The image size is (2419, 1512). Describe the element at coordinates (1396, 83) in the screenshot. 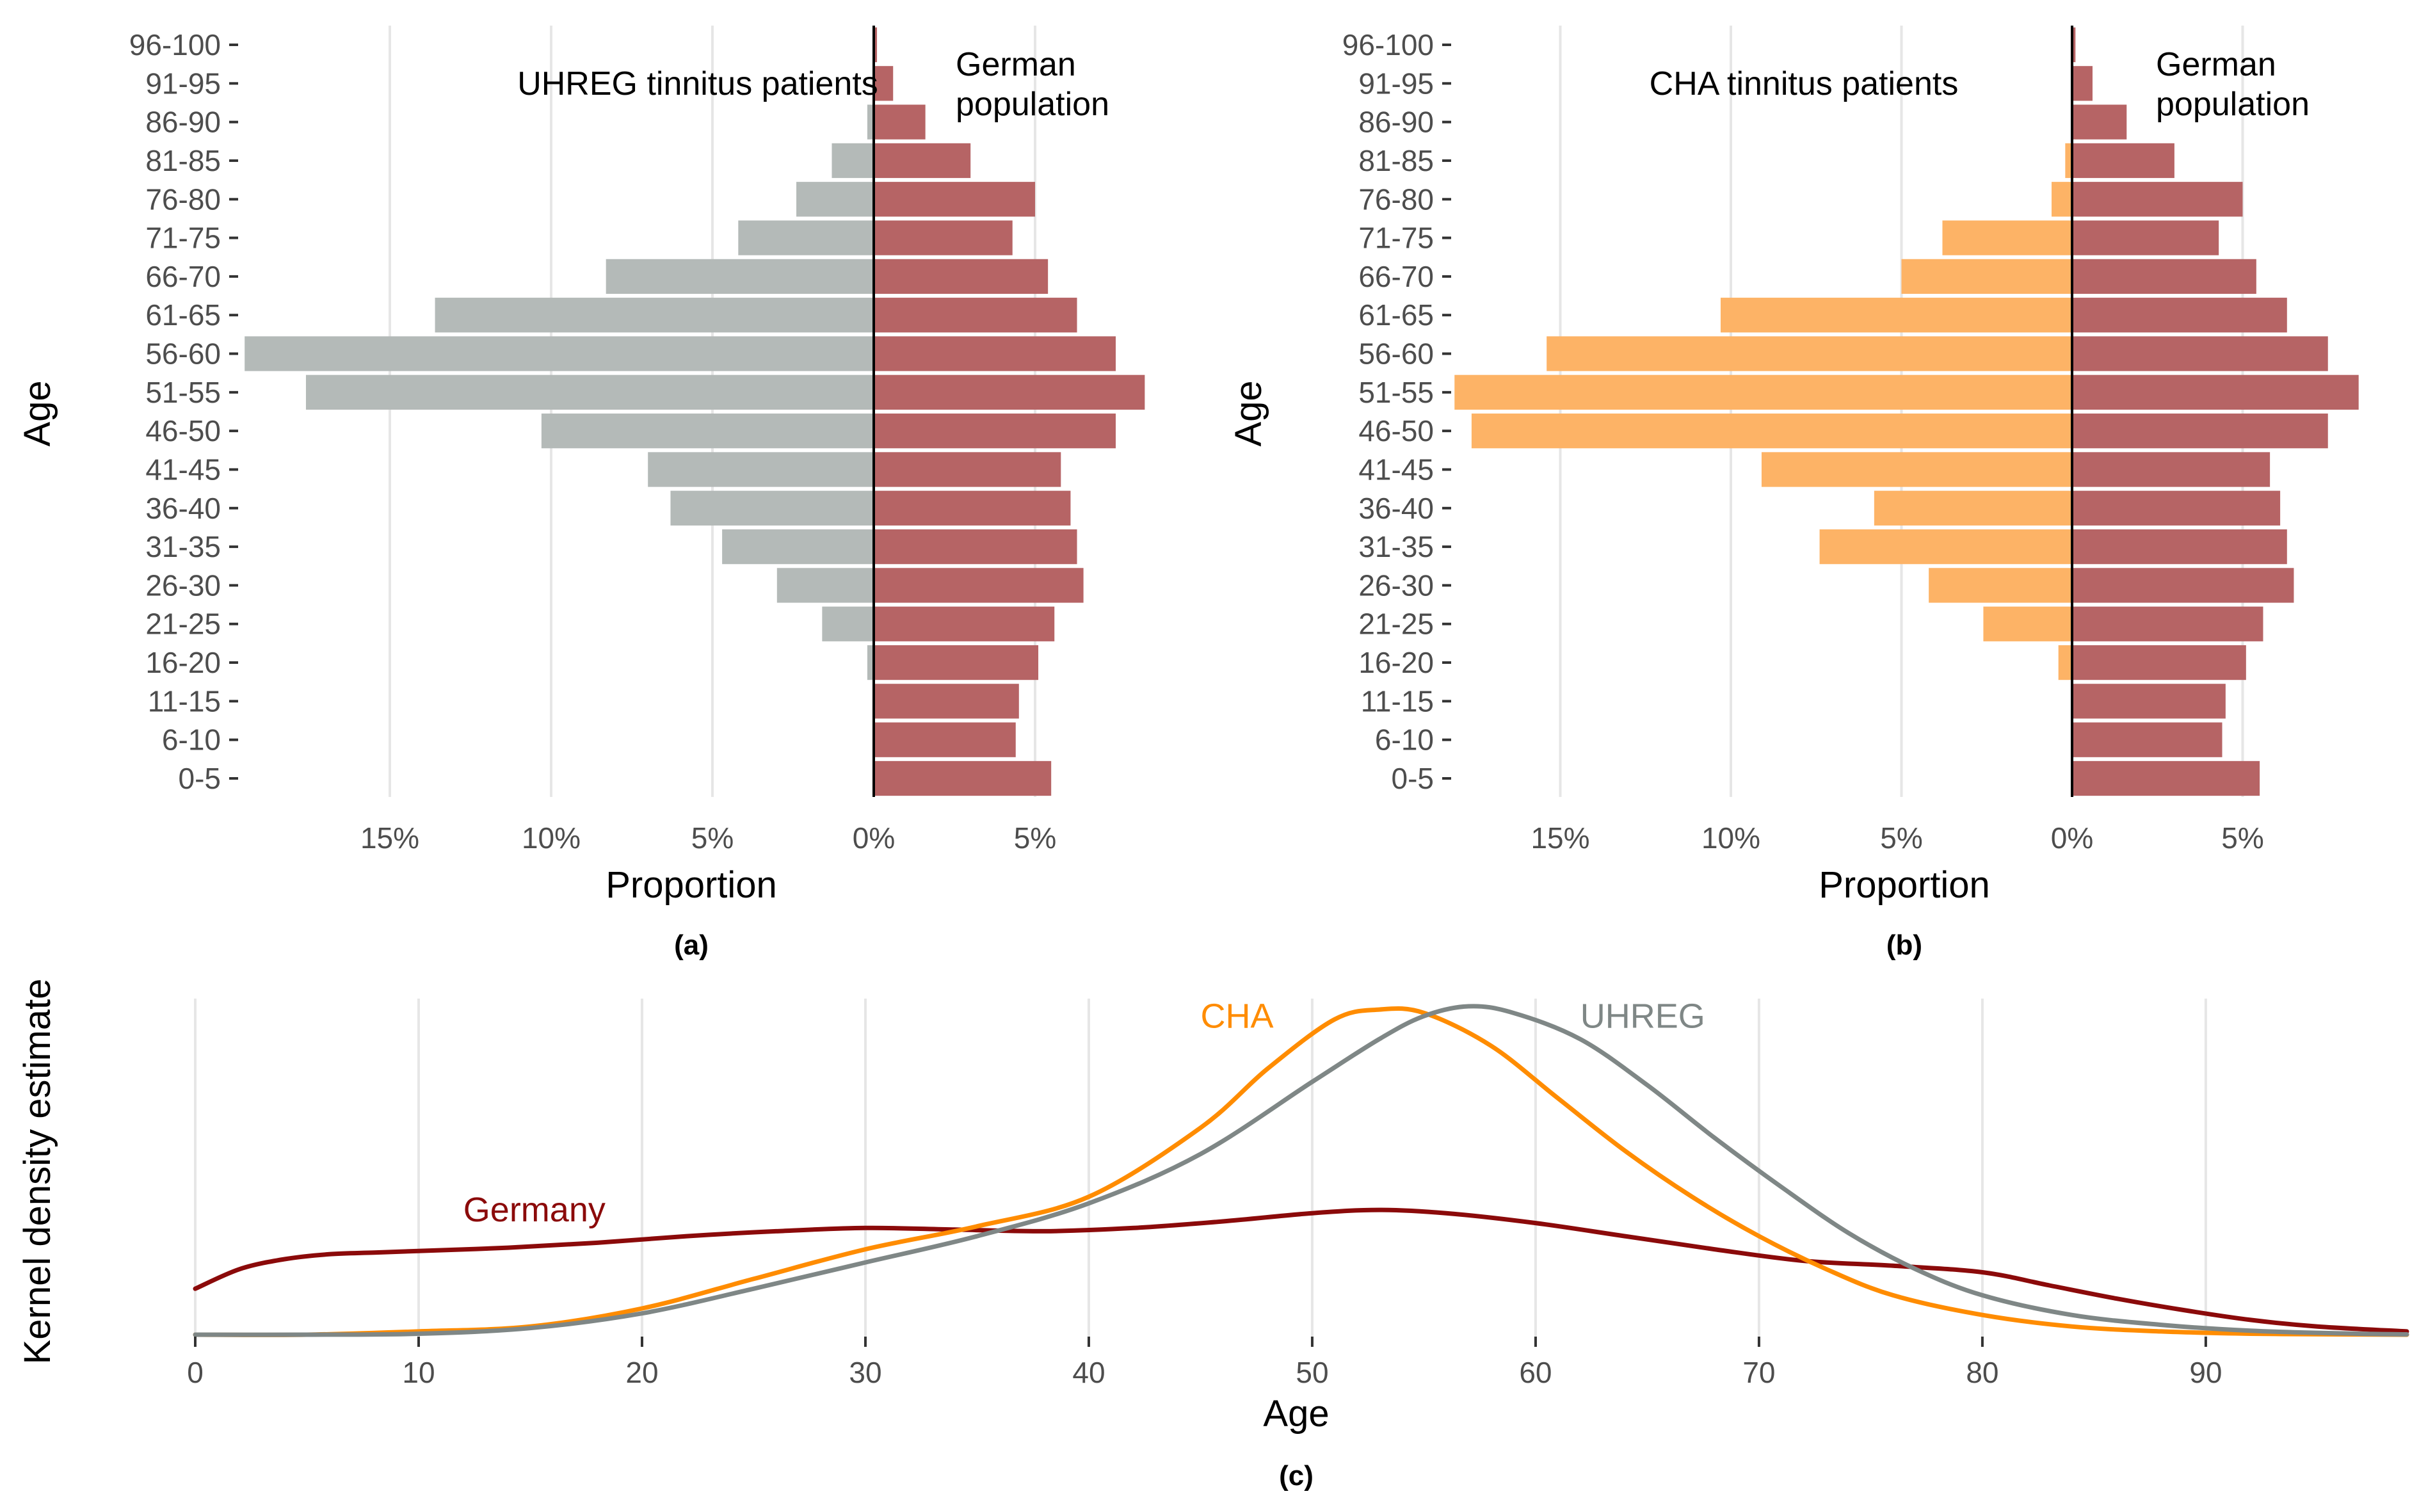

I see `panel-b-y-tick-label: 91-95` at that location.